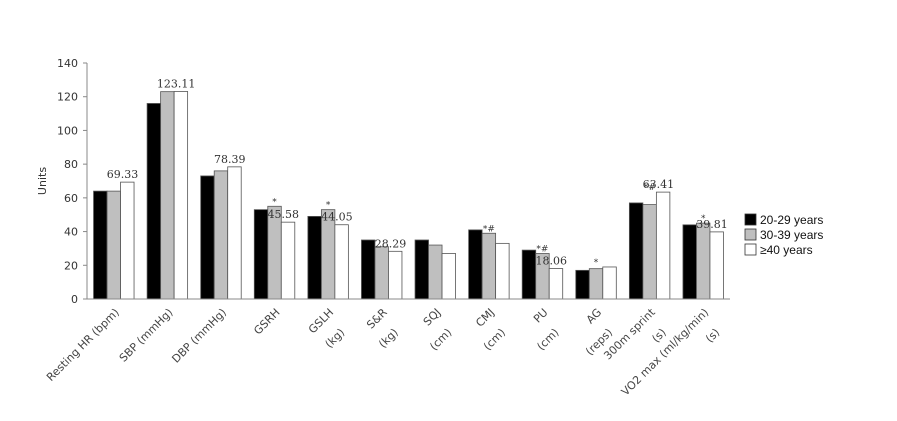  I want to click on significance-mark-4: *, so click(596, 263).